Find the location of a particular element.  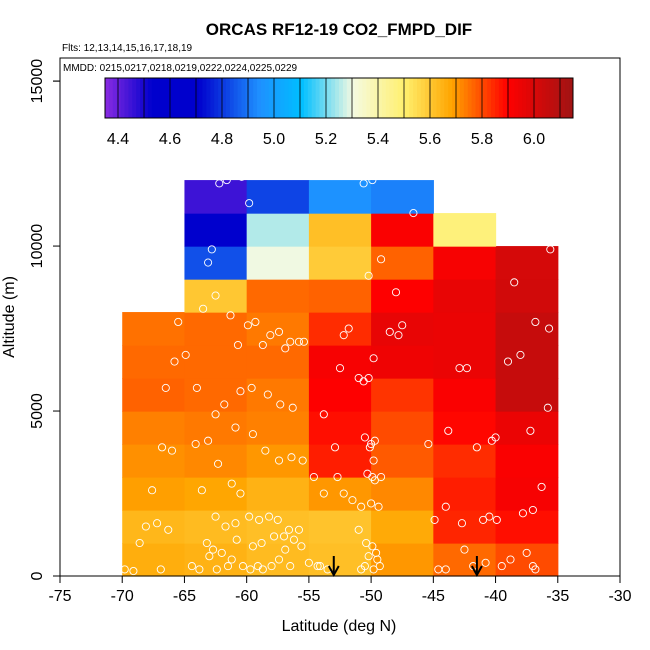

x-tick-label: -30 is located at coordinates (619, 596).